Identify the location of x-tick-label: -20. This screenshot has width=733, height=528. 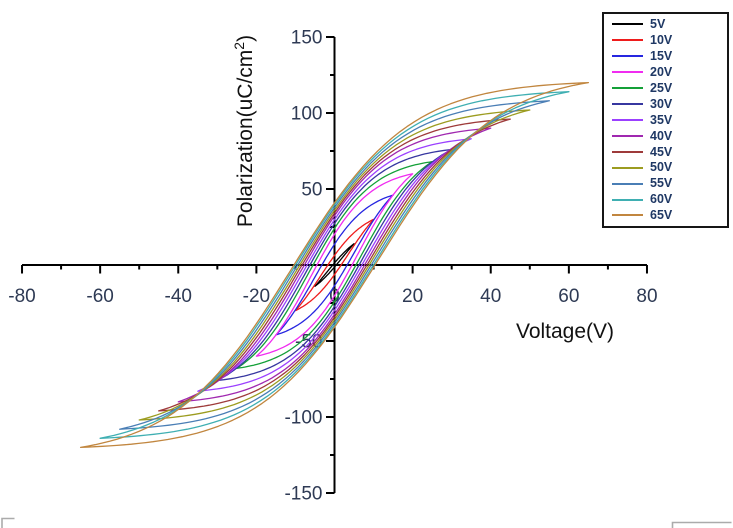
(256, 296).